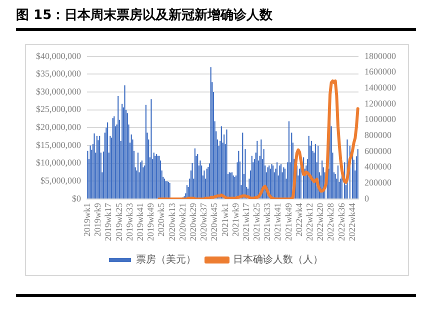 The width and height of the screenshot is (431, 322). I want to click on y-tick-label: $40,000,000, so click(59, 55).